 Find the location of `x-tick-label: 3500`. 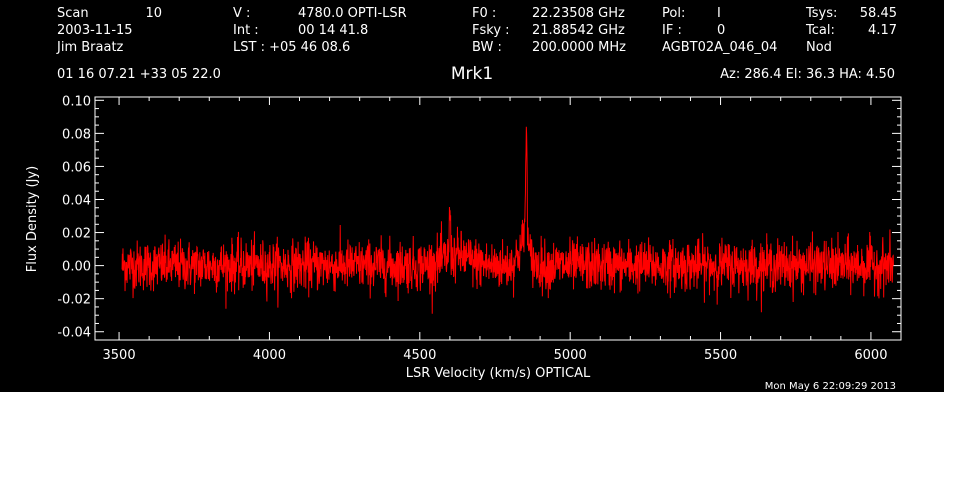

x-tick-label: 3500 is located at coordinates (119, 355).